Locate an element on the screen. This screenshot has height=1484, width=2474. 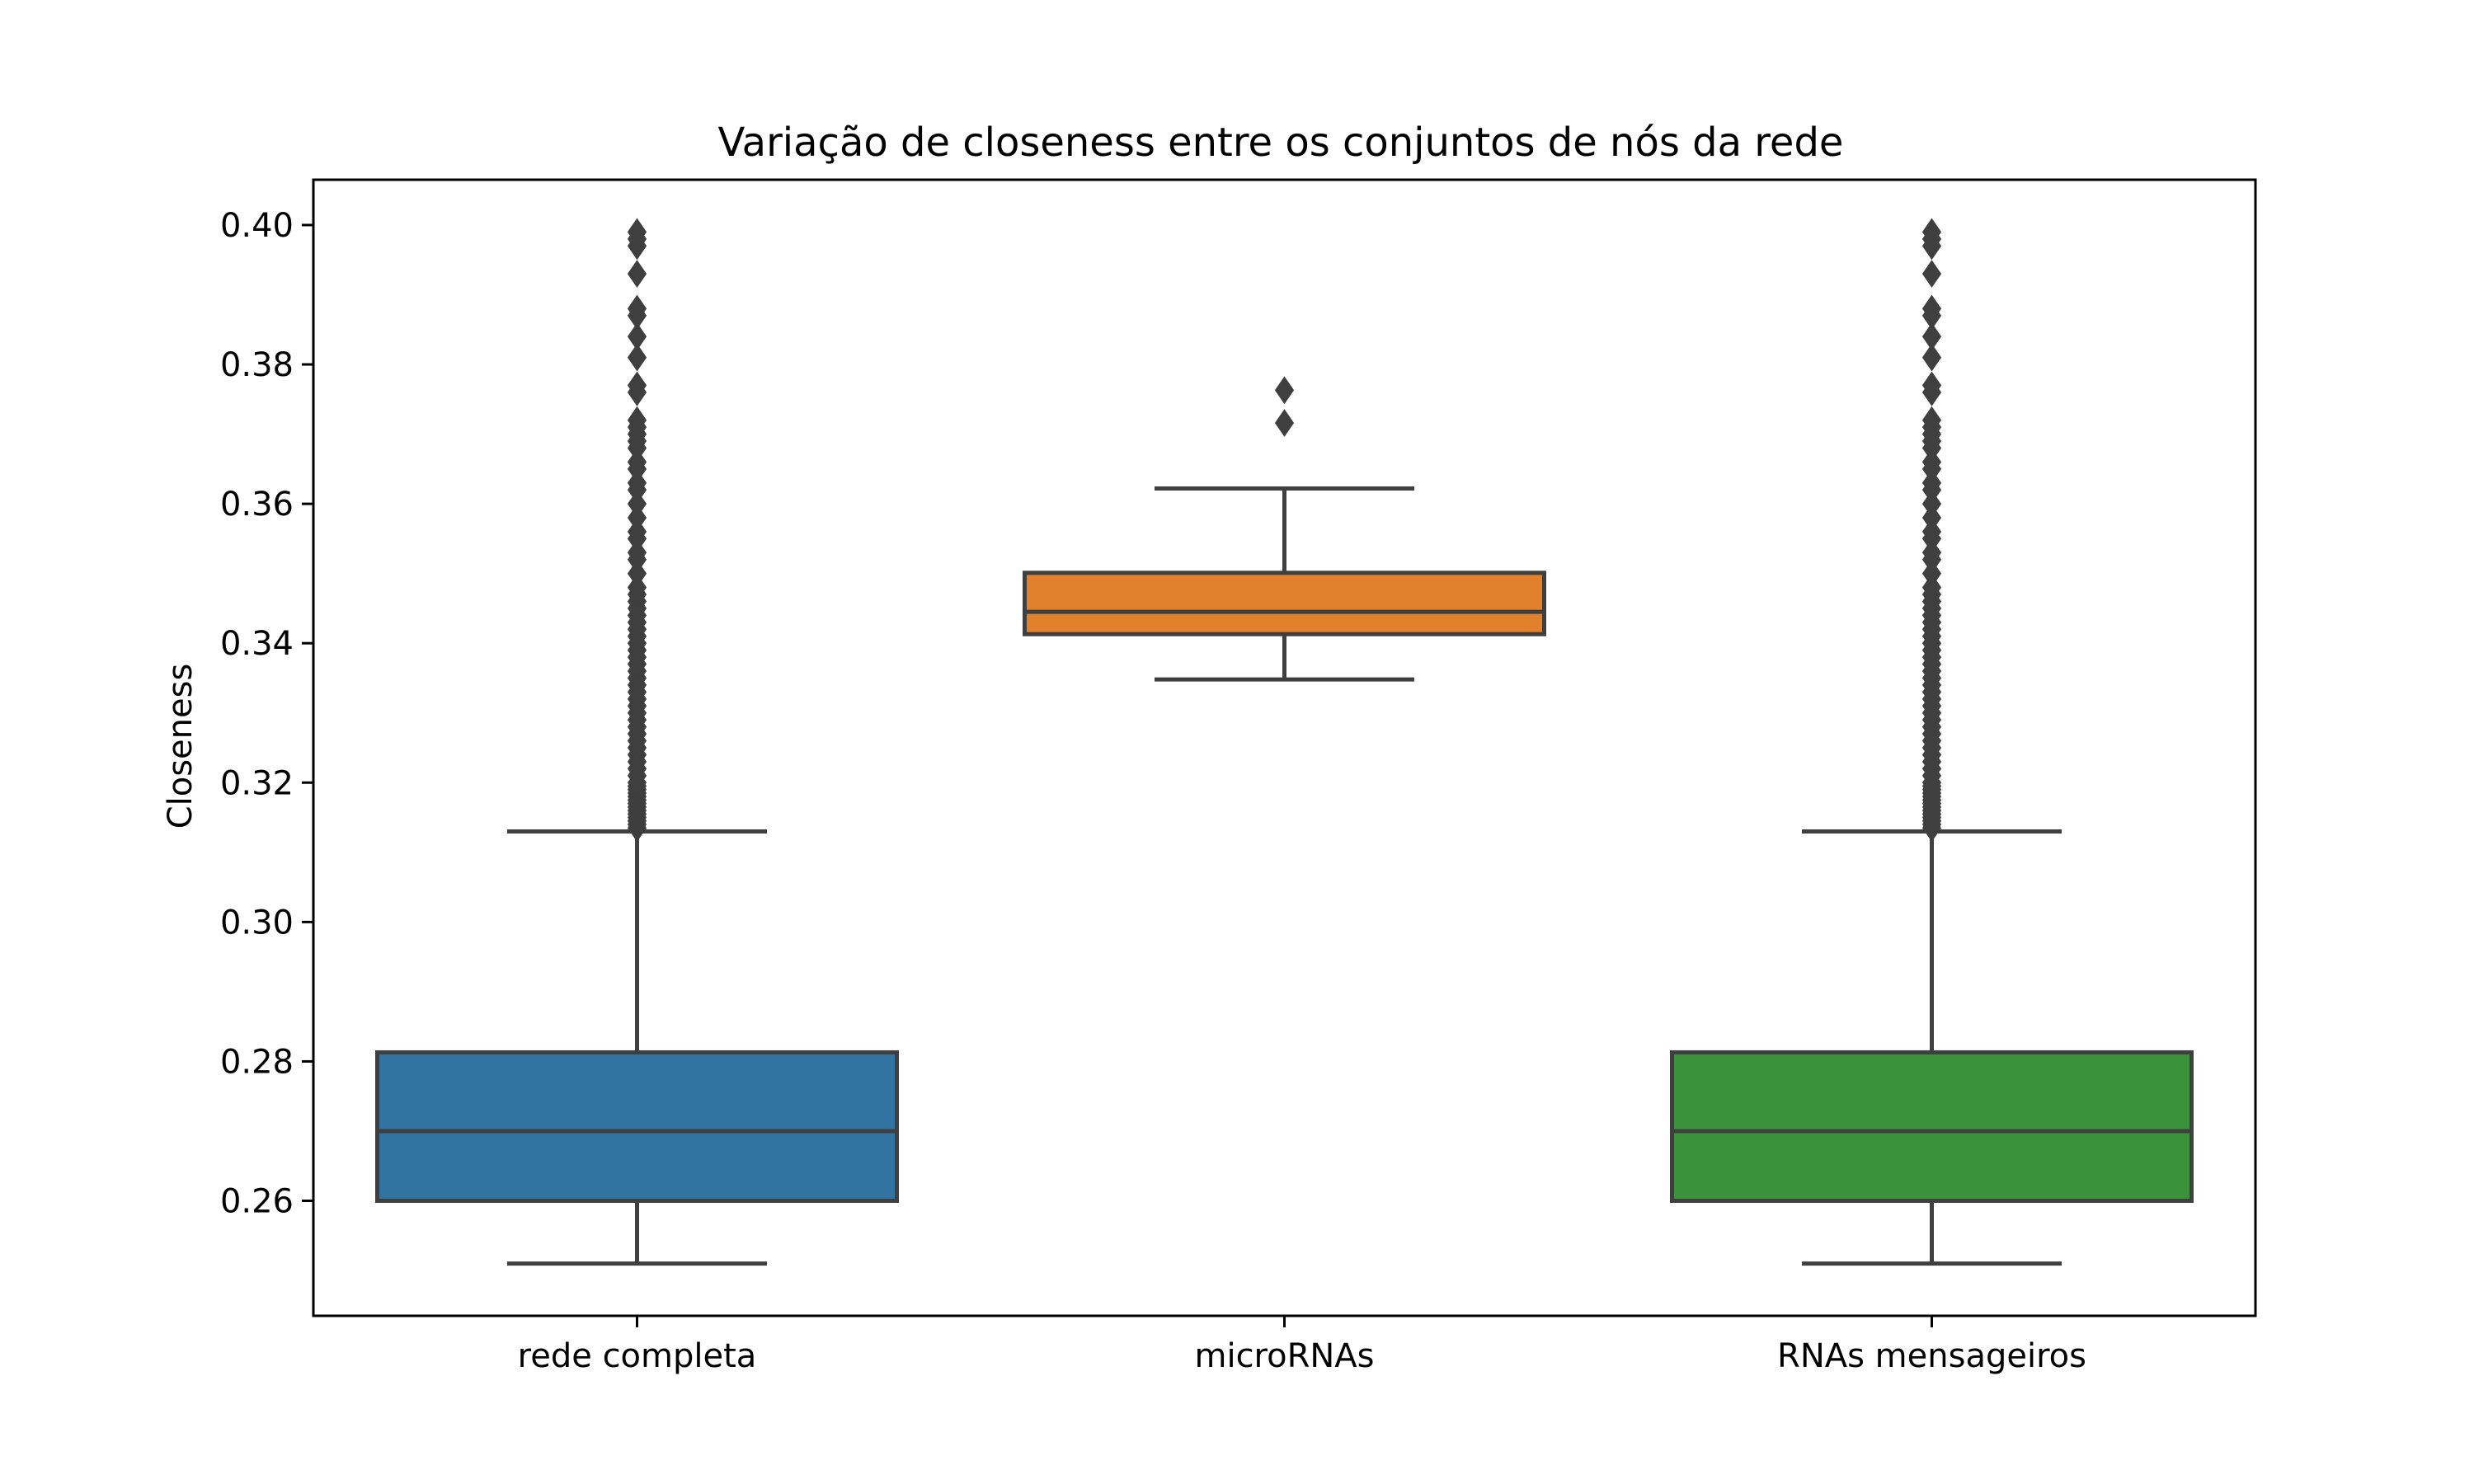
x-tick-label: rede completa is located at coordinates (637, 1356).